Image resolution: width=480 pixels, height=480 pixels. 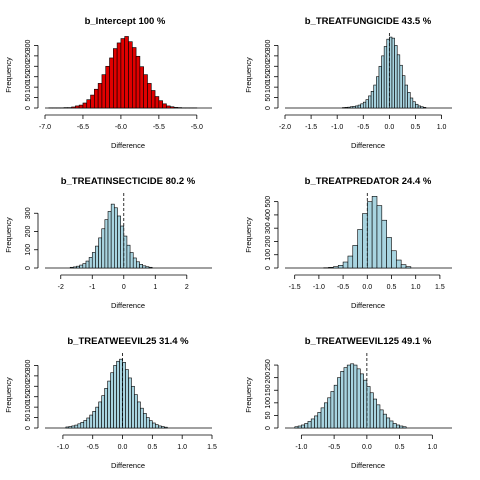 I want to click on x-tick-label: -7.0, so click(x=45, y=127).